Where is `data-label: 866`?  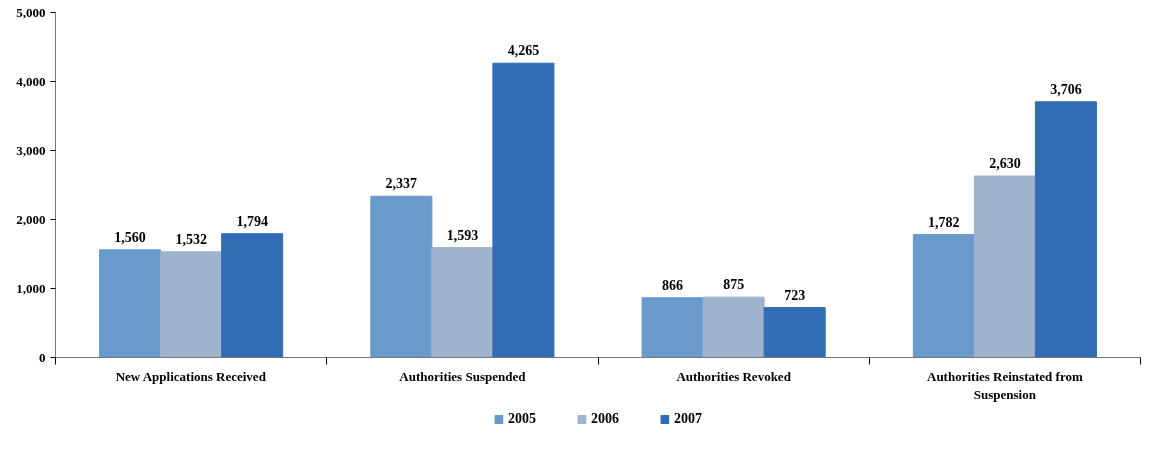
data-label: 866 is located at coordinates (673, 285).